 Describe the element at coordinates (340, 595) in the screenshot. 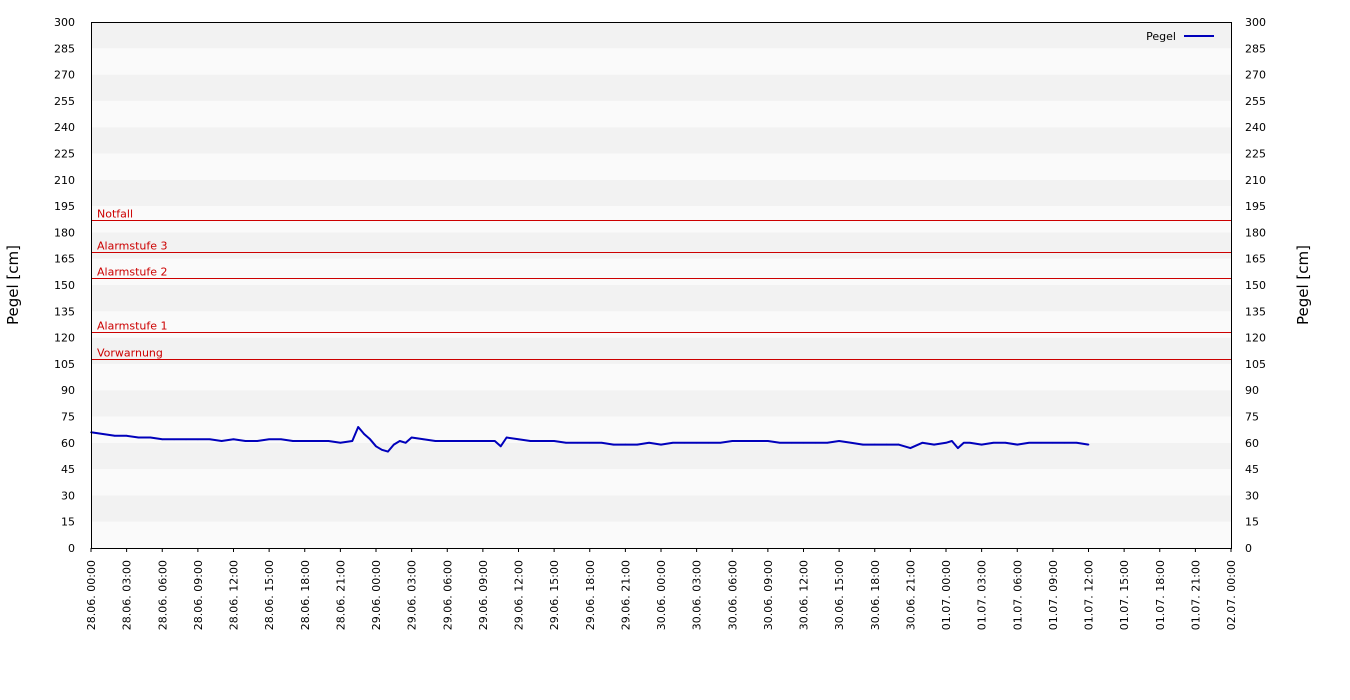

I see `x-tick-label: 28.06. 21:00` at that location.